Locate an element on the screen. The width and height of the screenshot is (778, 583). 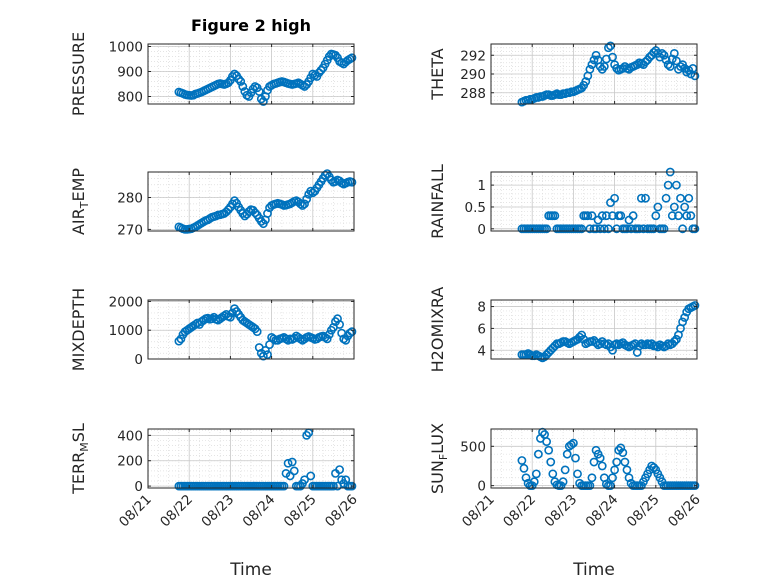
figure-title: Figure 2 high is located at coordinates (251, 25).